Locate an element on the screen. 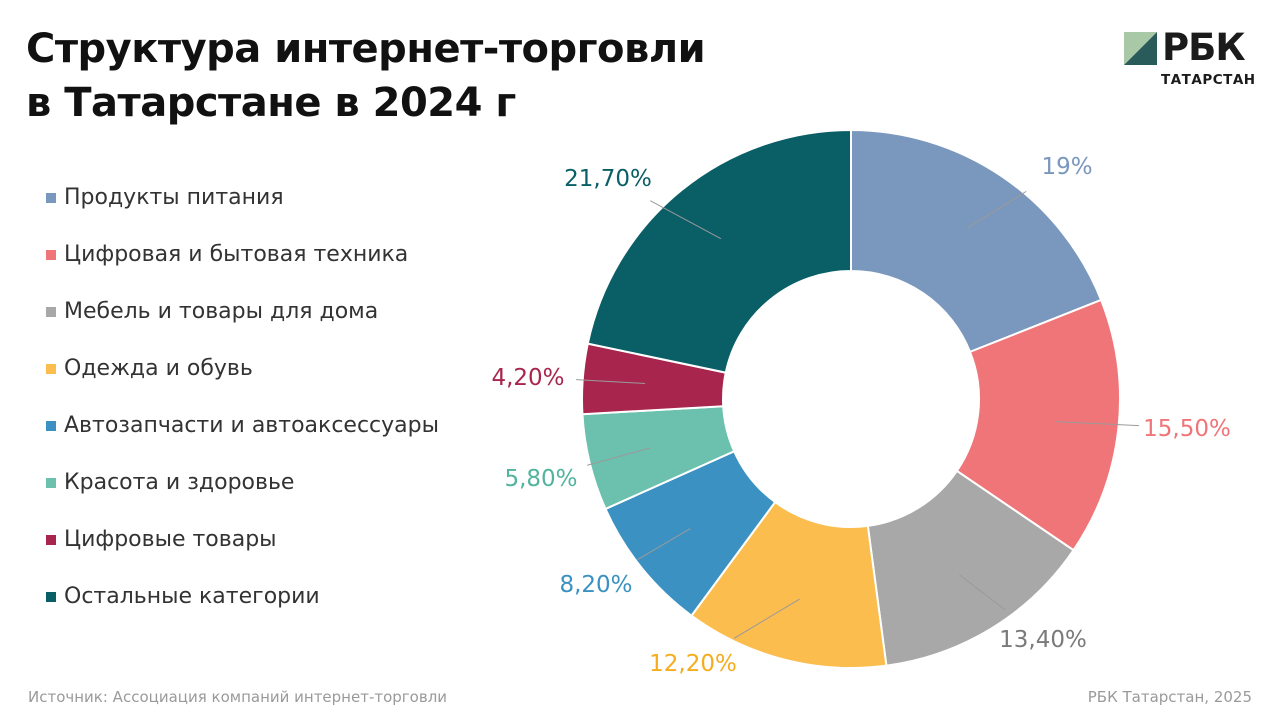 The image size is (1280, 720). rbc-logo: РБК ТАТАРСТАН is located at coordinates (1190, 59).